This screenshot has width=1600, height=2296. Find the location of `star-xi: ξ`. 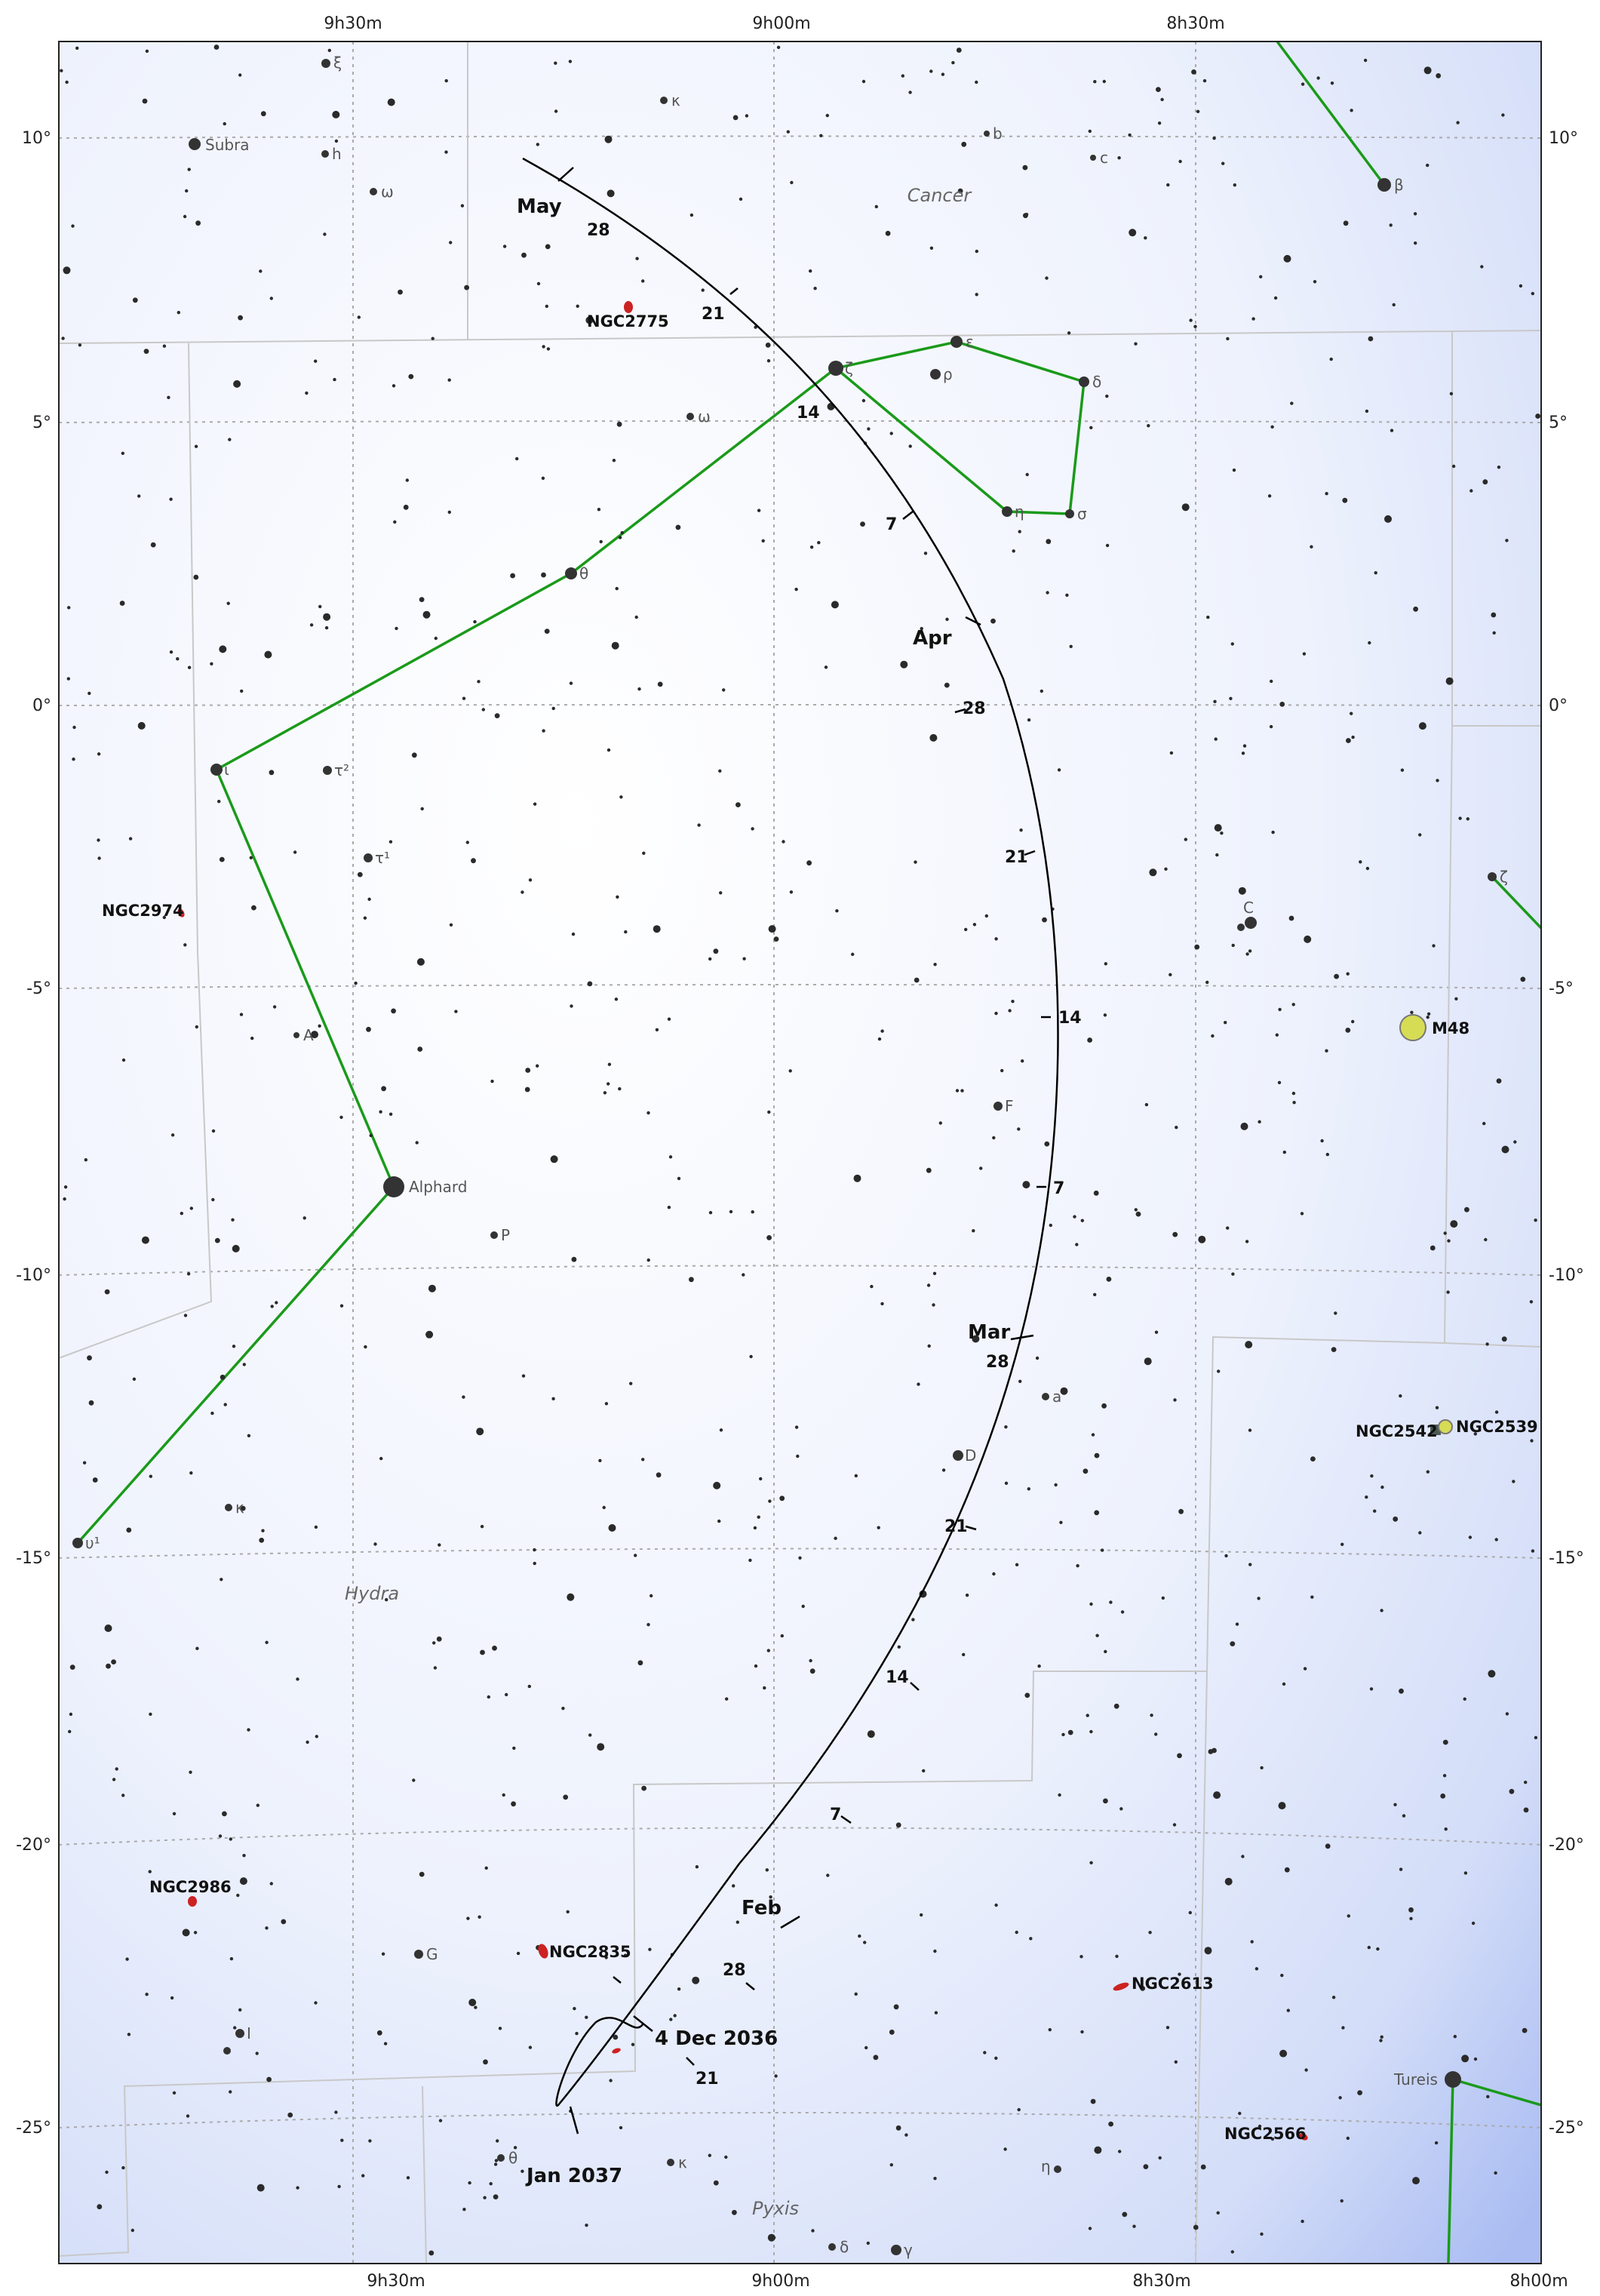

star-xi: ξ is located at coordinates (337, 63).